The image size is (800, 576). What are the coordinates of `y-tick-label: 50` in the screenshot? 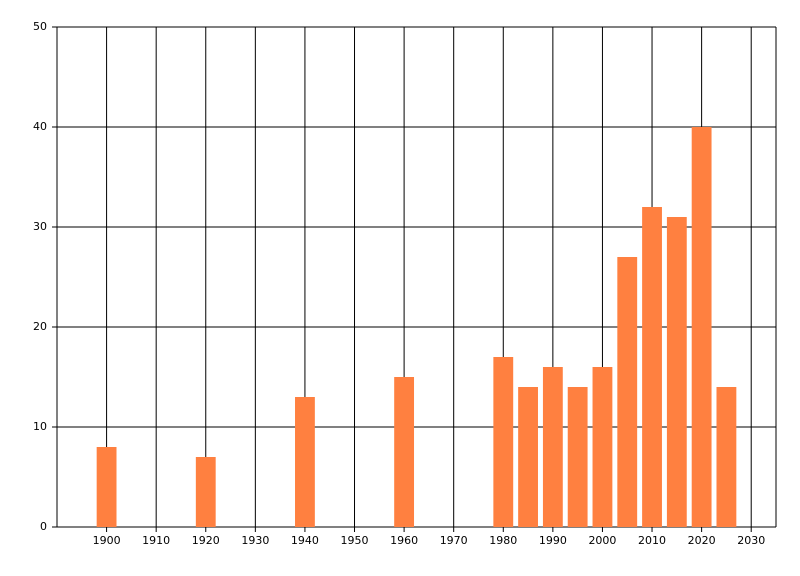 It's located at (40, 26).